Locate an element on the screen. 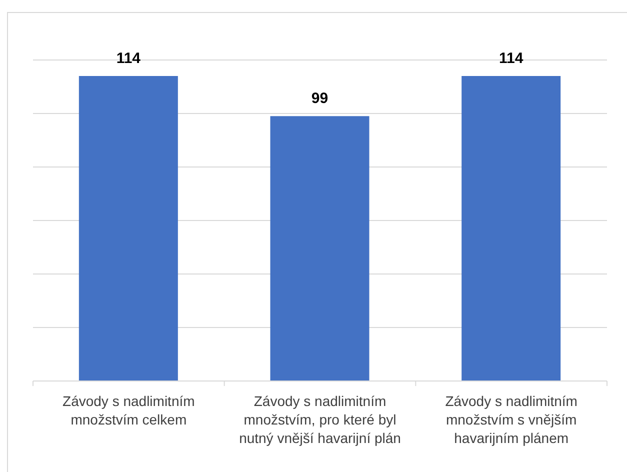 The height and width of the screenshot is (472, 627). x-tick-label: Závody s nadlimitním množstvím, pro které byl nutný vnější havarijní plán is located at coordinates (320, 419).